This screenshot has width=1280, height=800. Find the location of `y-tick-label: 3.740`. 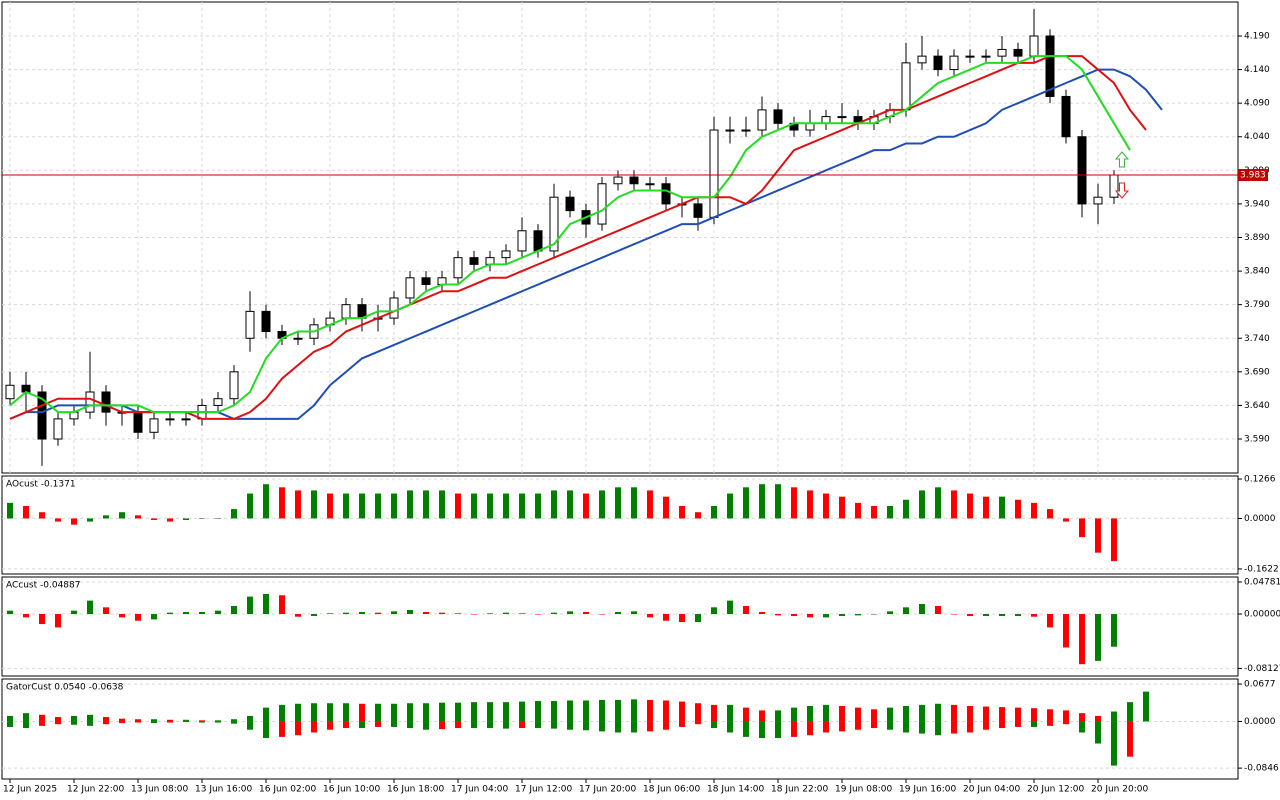

y-tick-label: 3.740 is located at coordinates (1257, 339).